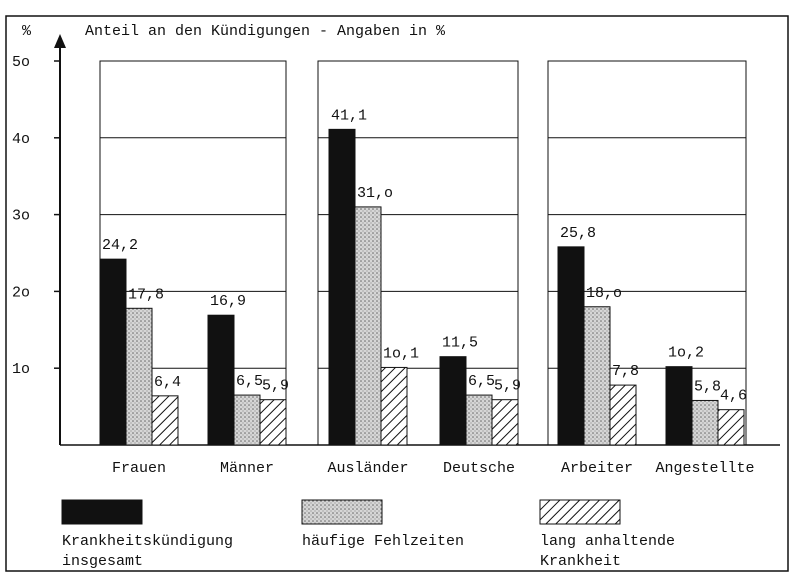  Describe the element at coordinates (383, 541) in the screenshot. I see `legend-label: häufige Fehlzeiten` at that location.